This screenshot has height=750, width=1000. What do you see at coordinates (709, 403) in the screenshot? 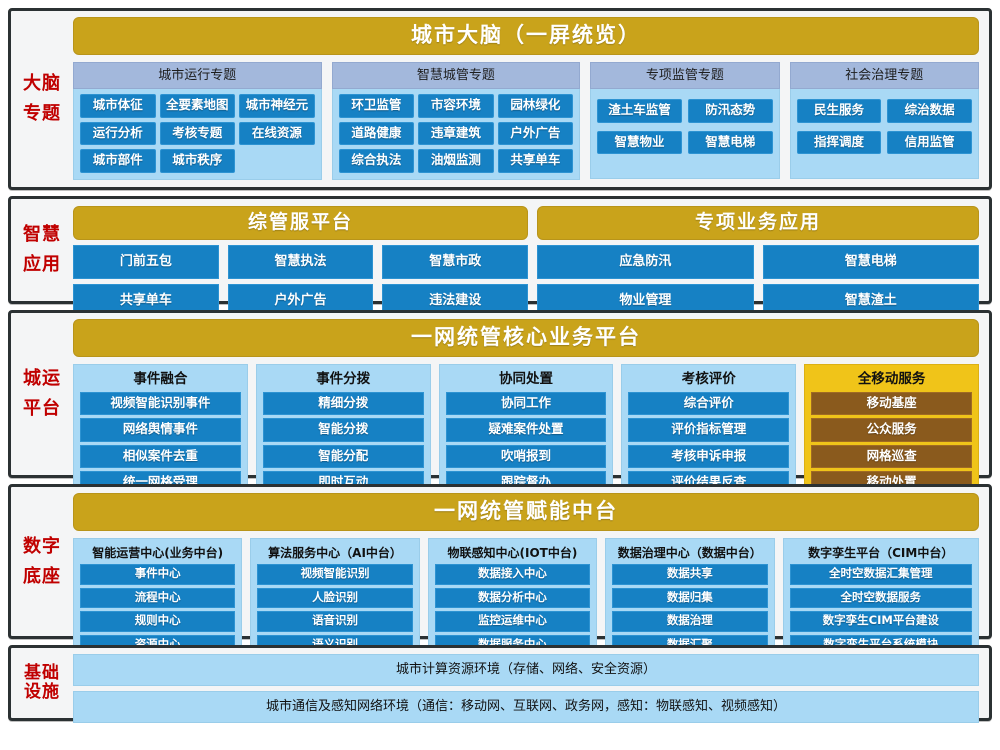
I see `core-item: 综合评价` at bounding box center [709, 403].